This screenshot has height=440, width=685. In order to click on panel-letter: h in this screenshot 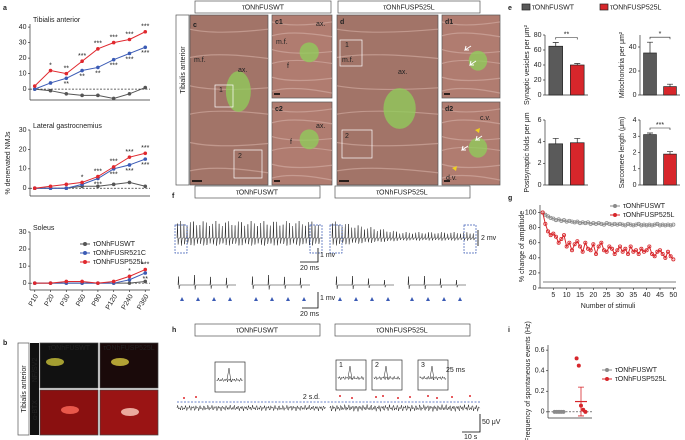, I will do `click(174, 330)`.